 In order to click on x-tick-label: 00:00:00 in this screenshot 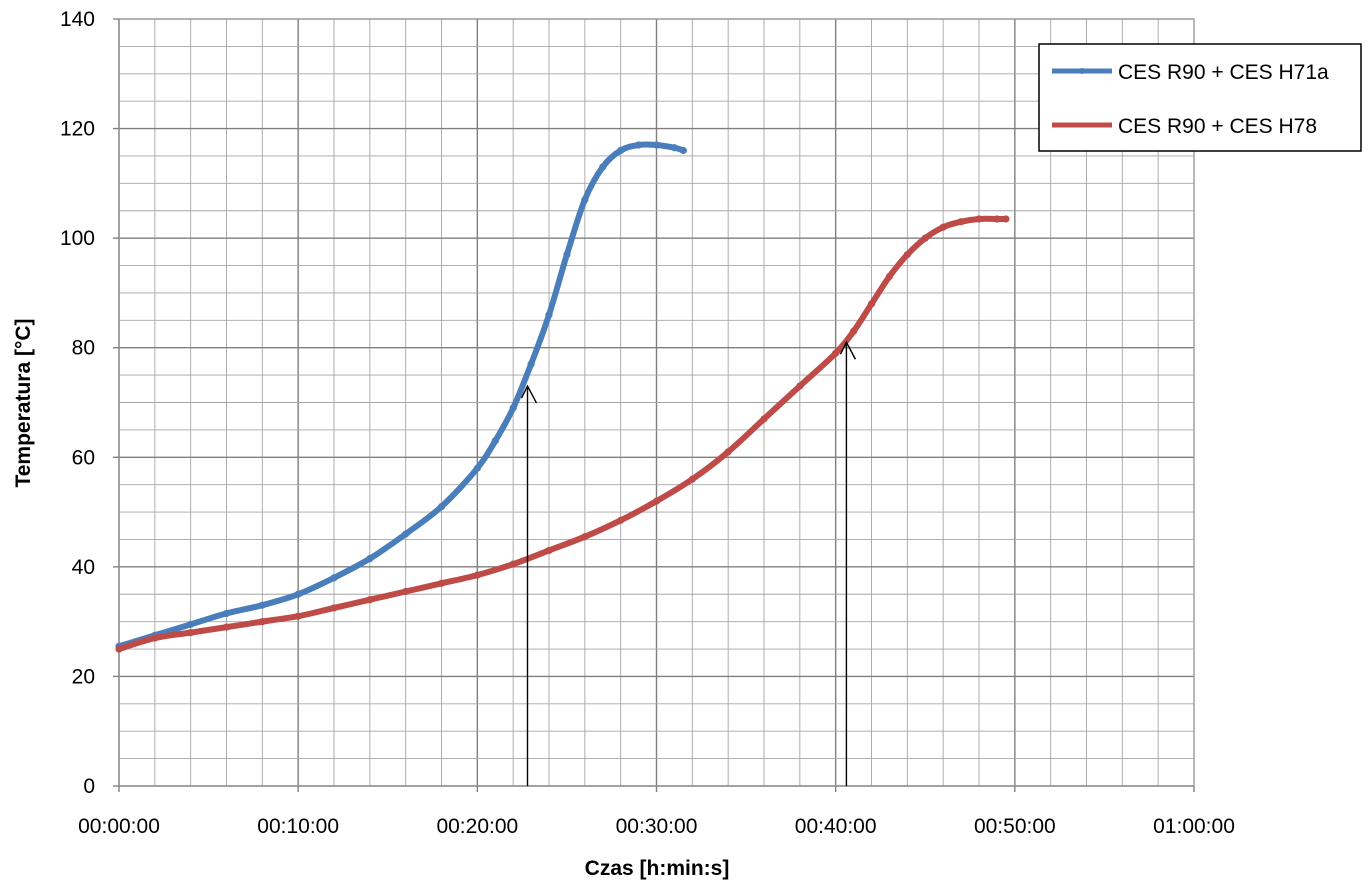, I will do `click(119, 826)`.